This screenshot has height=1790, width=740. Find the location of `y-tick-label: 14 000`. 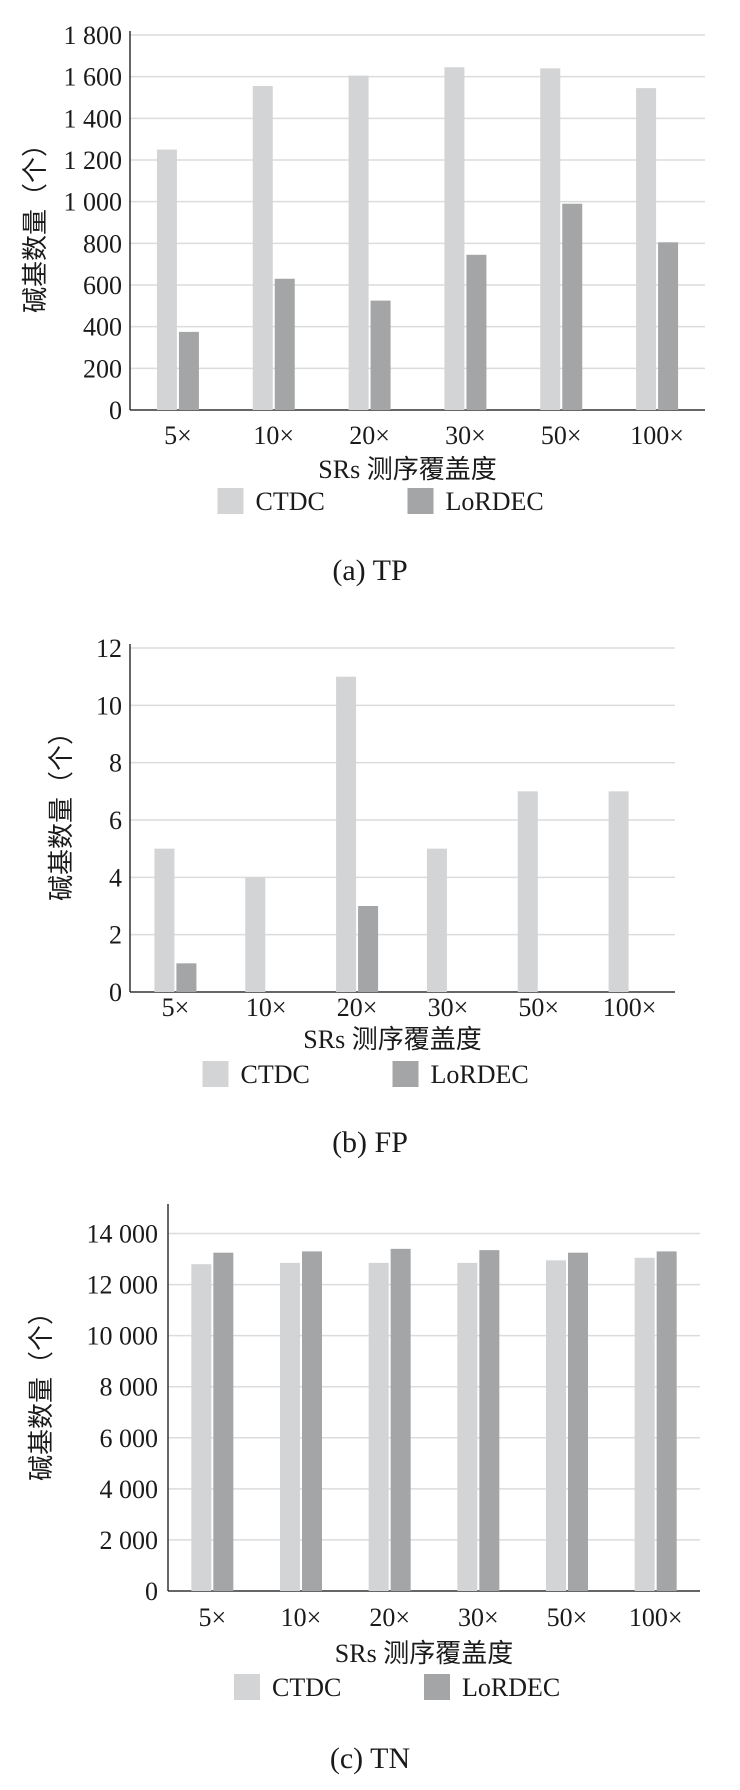

y-tick-label: 14 000 is located at coordinates (123, 1234).